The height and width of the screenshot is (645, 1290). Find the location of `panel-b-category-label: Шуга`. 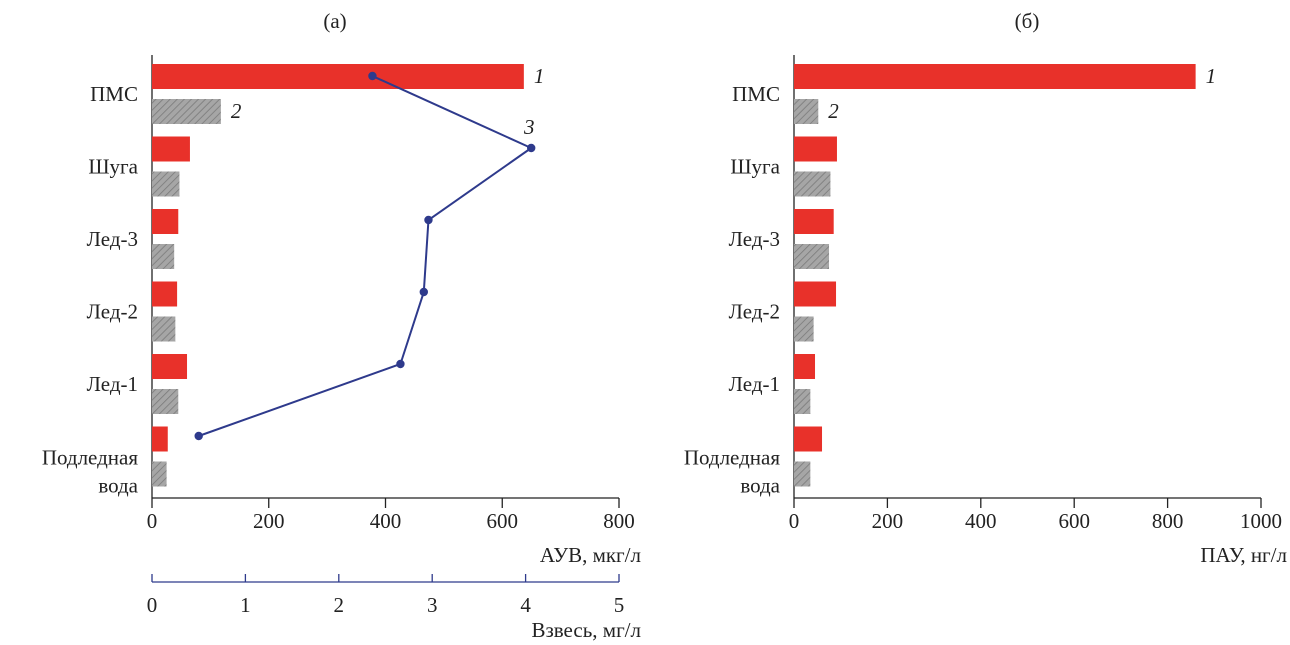

panel-b-category-label: Шуга is located at coordinates (755, 167).